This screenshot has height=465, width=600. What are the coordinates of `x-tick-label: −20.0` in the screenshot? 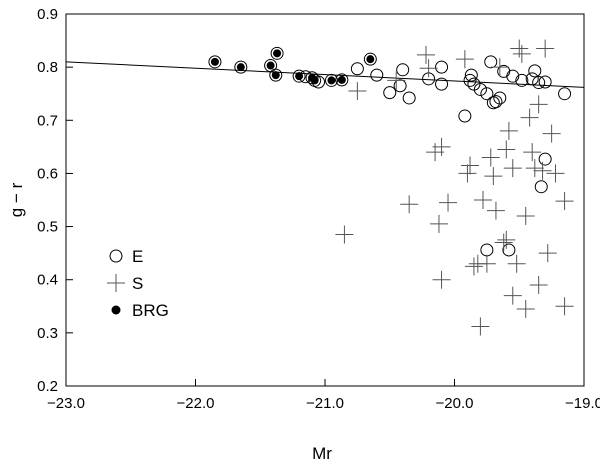 It's located at (455, 403).